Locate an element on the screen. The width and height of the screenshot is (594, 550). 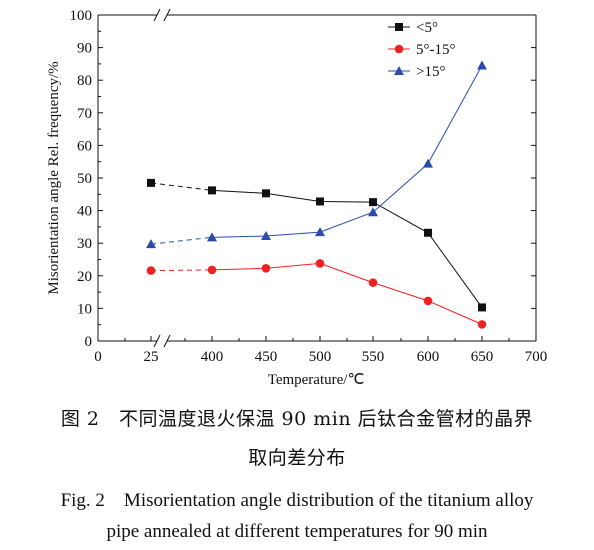
legend-label: 5°-15° is located at coordinates (436, 50).